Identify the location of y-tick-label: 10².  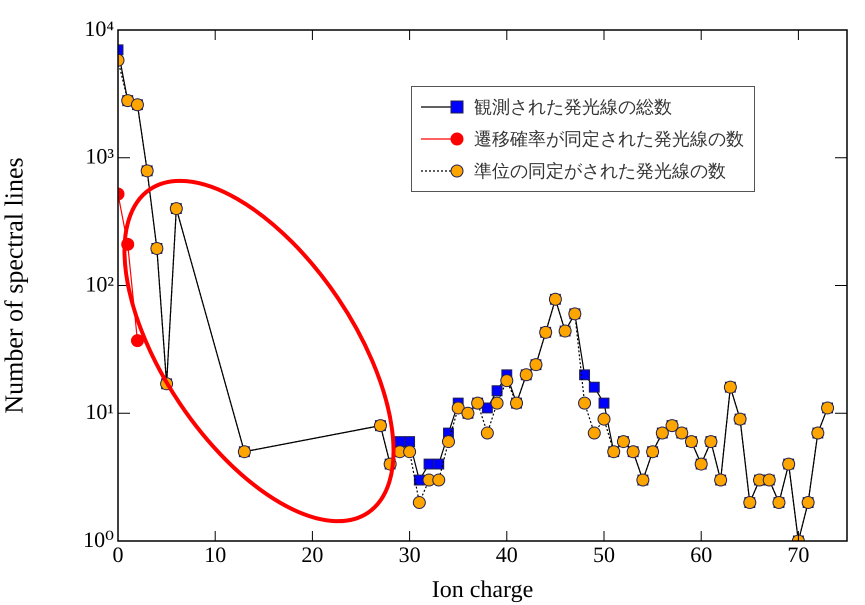
(99, 283).